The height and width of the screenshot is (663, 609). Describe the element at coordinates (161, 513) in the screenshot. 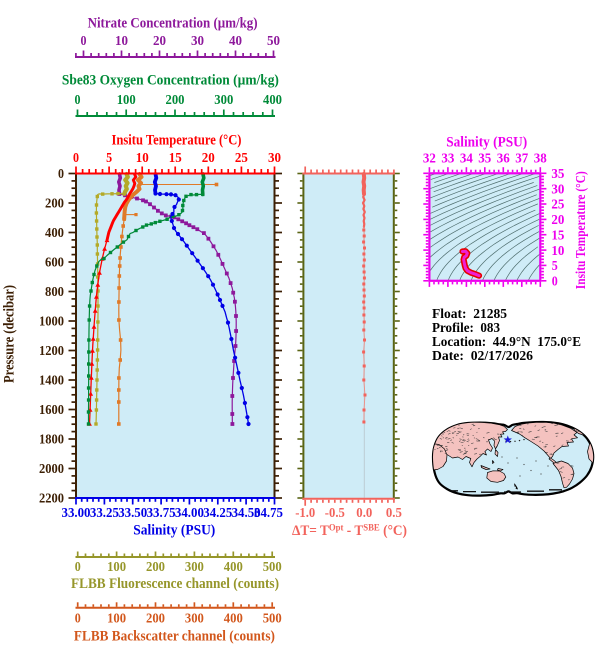

I see `svg-text: 33.75` at that location.